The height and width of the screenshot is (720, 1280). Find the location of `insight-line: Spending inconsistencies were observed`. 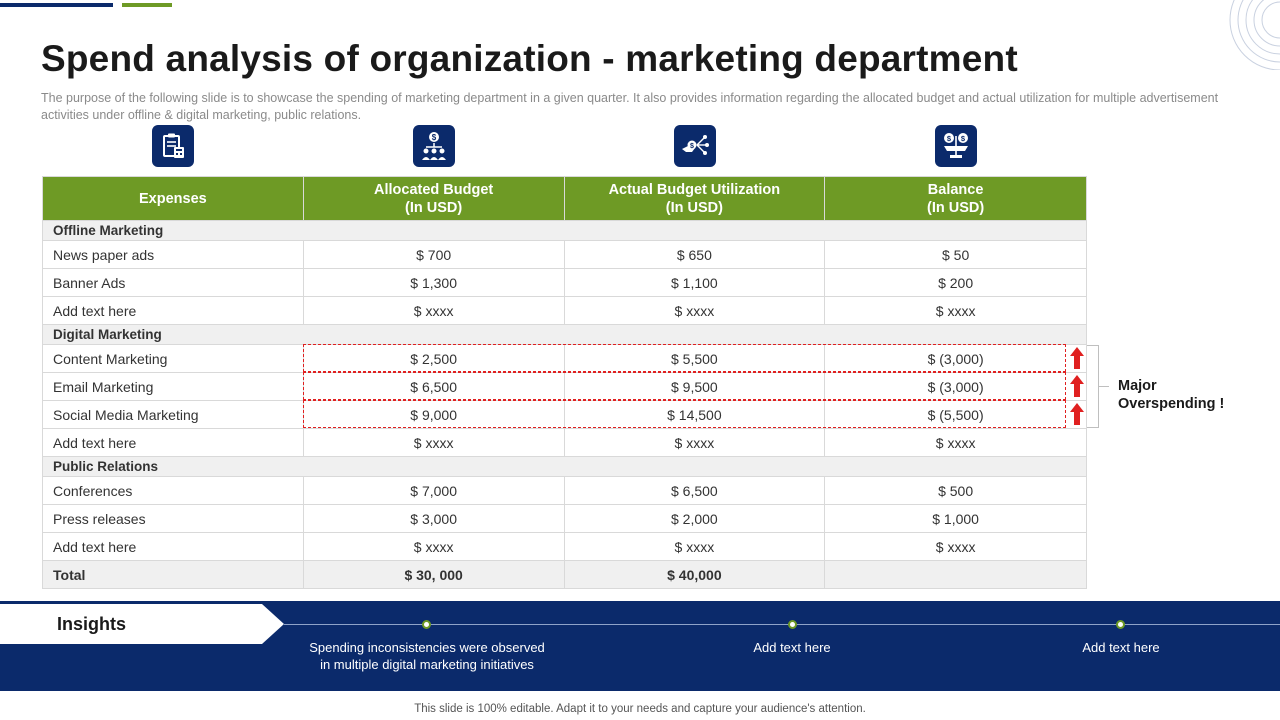

insight-line: Spending inconsistencies were observed is located at coordinates (427, 647).